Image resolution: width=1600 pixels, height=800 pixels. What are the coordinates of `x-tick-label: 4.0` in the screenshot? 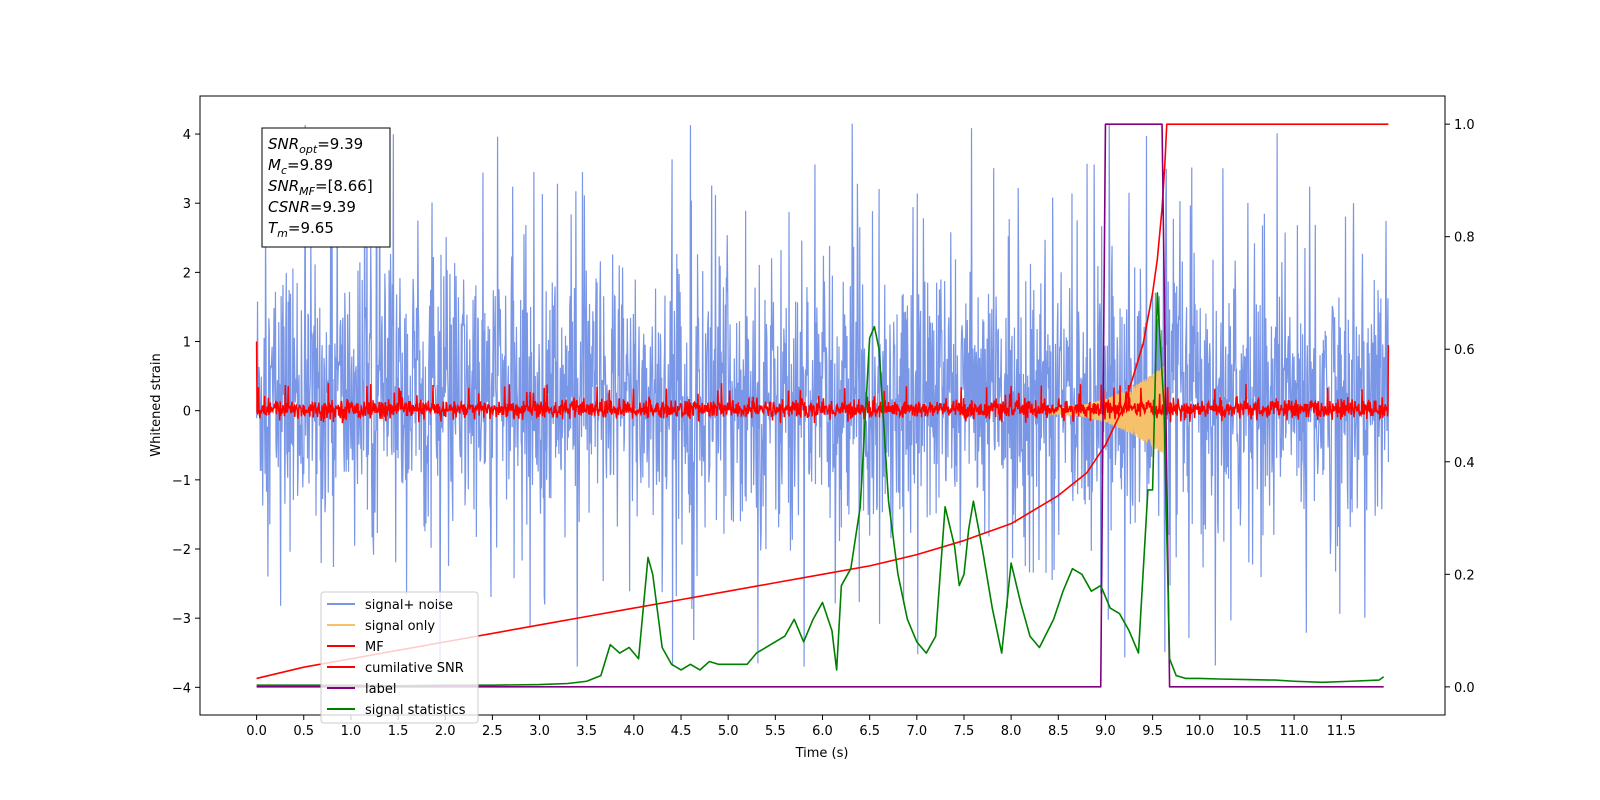 It's located at (634, 731).